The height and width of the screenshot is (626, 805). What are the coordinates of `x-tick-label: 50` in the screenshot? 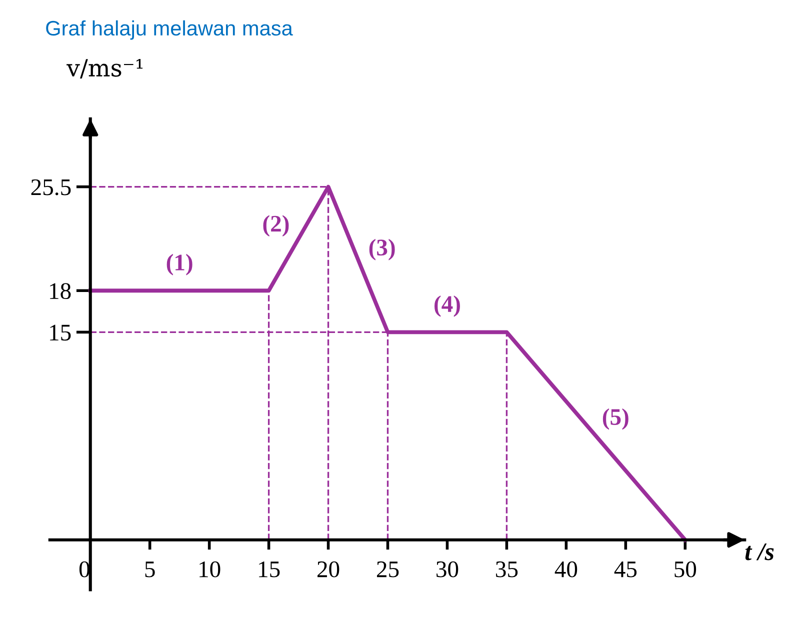 It's located at (685, 569).